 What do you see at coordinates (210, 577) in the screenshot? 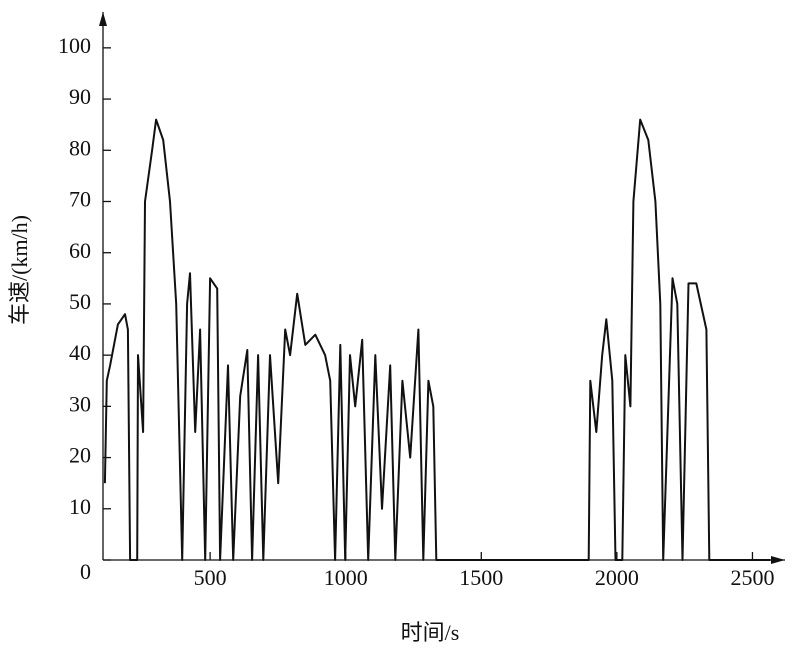
I see `x-tick-label: 500` at bounding box center [210, 577].